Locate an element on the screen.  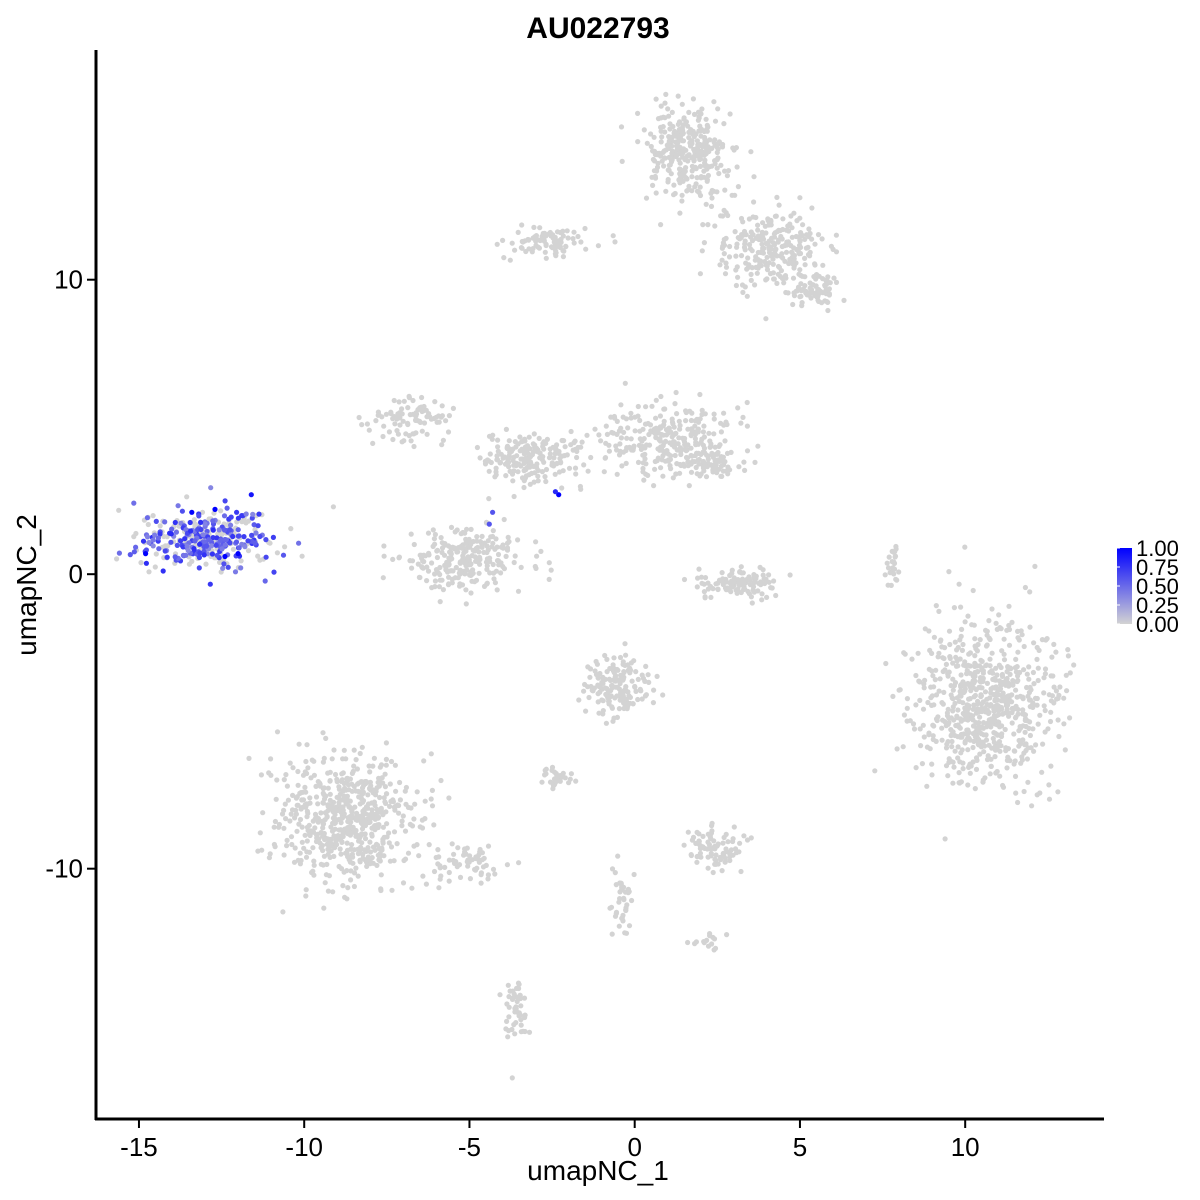
x-tick-label: -5 is located at coordinates (469, 1147).